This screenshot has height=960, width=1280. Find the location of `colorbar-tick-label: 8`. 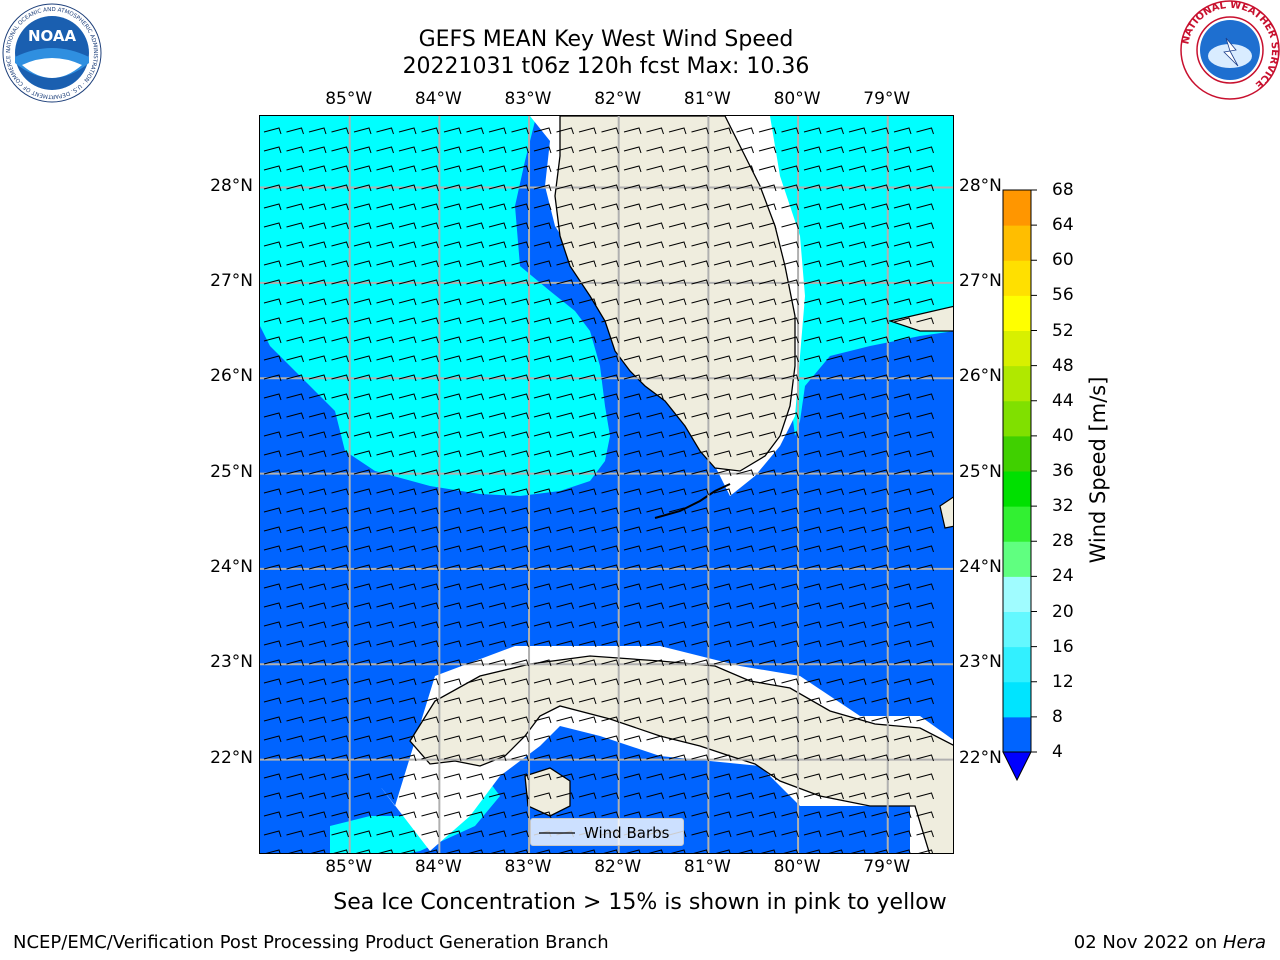

colorbar-tick-label: 8 is located at coordinates (1057, 716).